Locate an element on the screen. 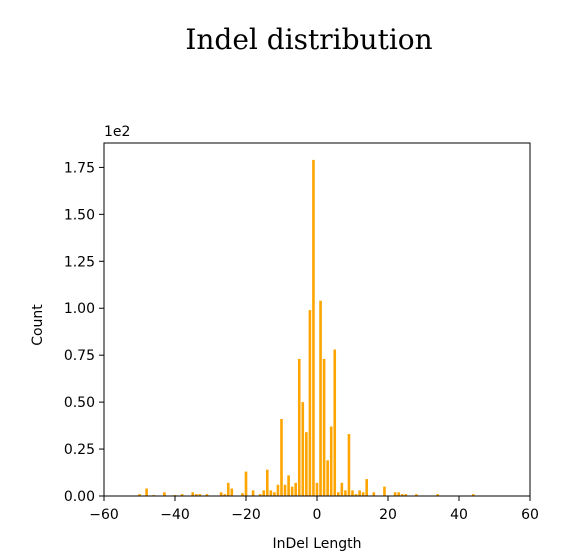  x-tick-label: −40 is located at coordinates (175, 515).